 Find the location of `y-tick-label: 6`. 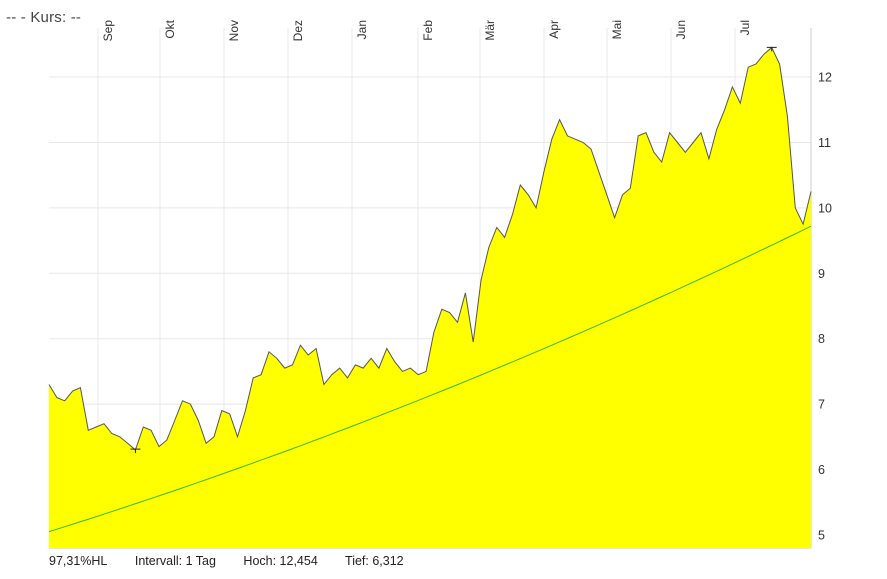

y-tick-label: 6 is located at coordinates (821, 470).